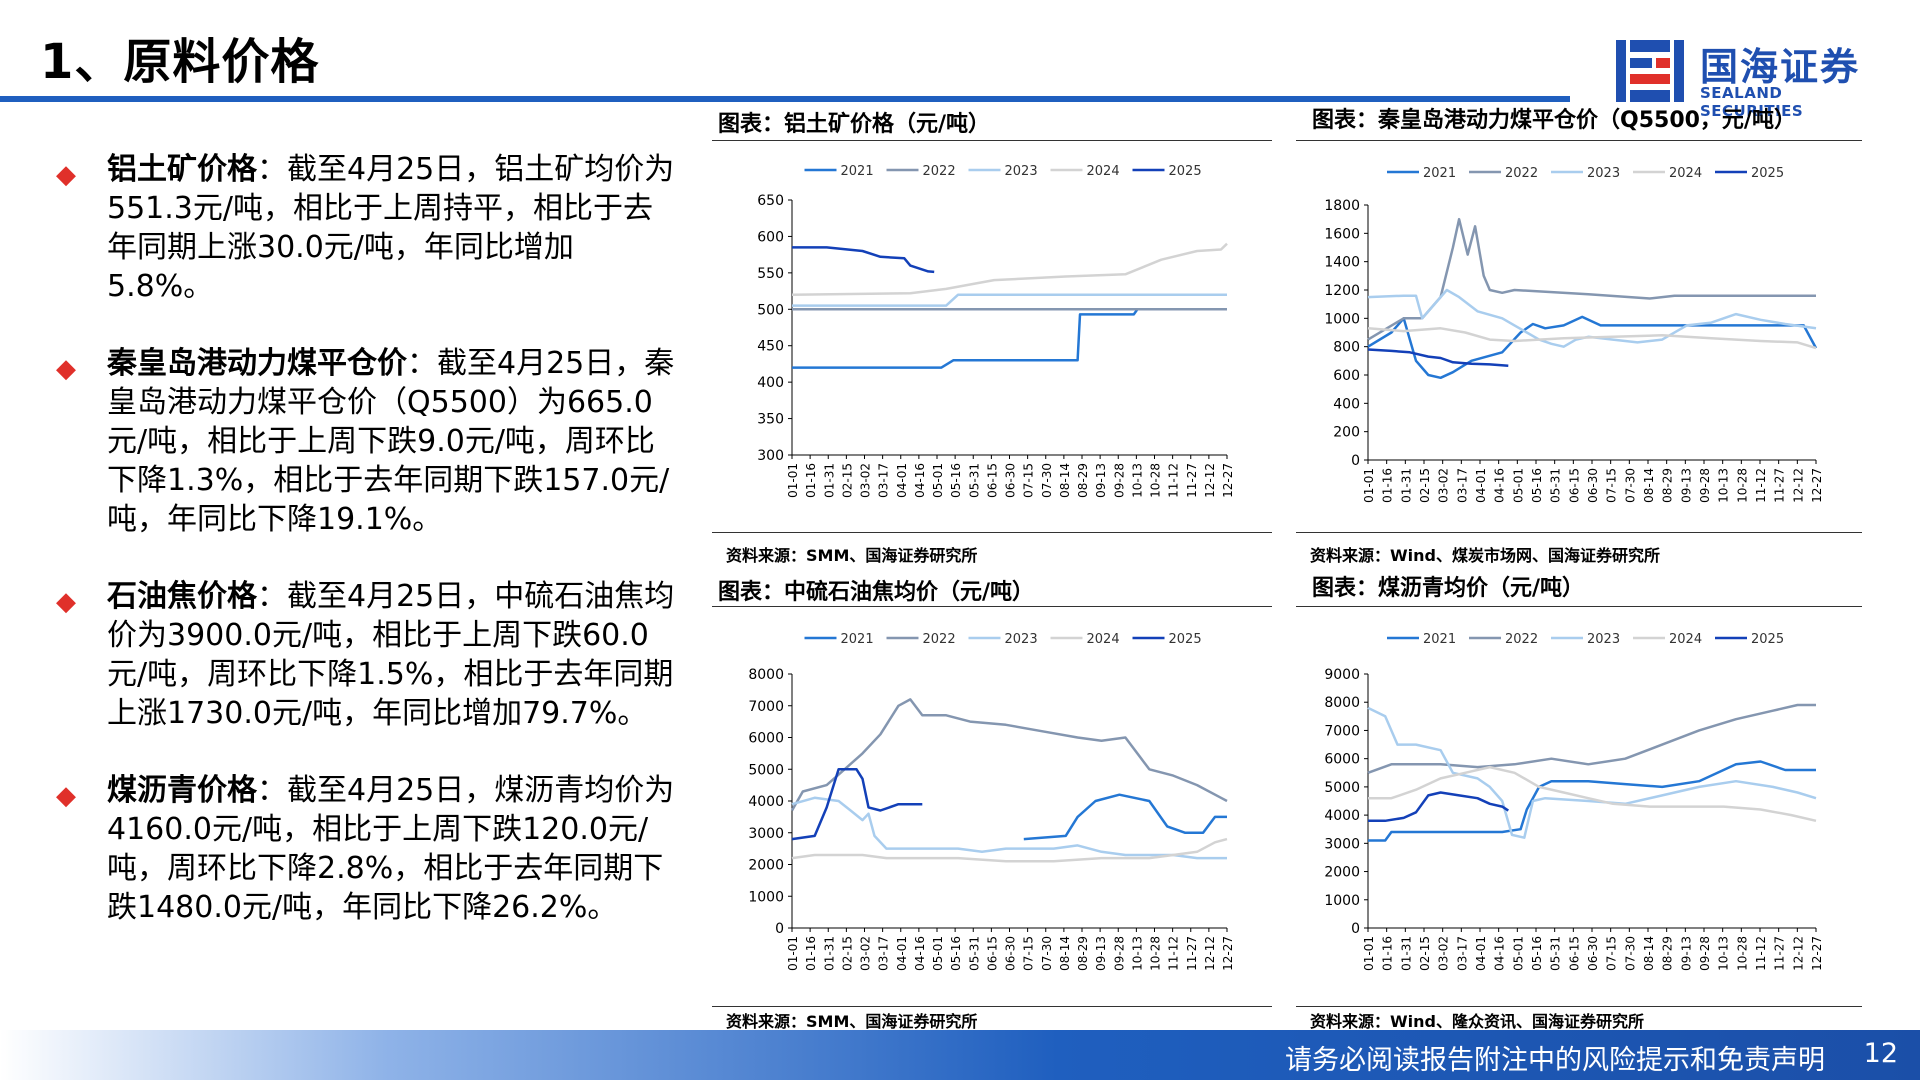 This screenshot has height=1080, width=1920. Describe the element at coordinates (1767, 173) in the screenshot. I see `legend-label-2025: 2025` at that location.